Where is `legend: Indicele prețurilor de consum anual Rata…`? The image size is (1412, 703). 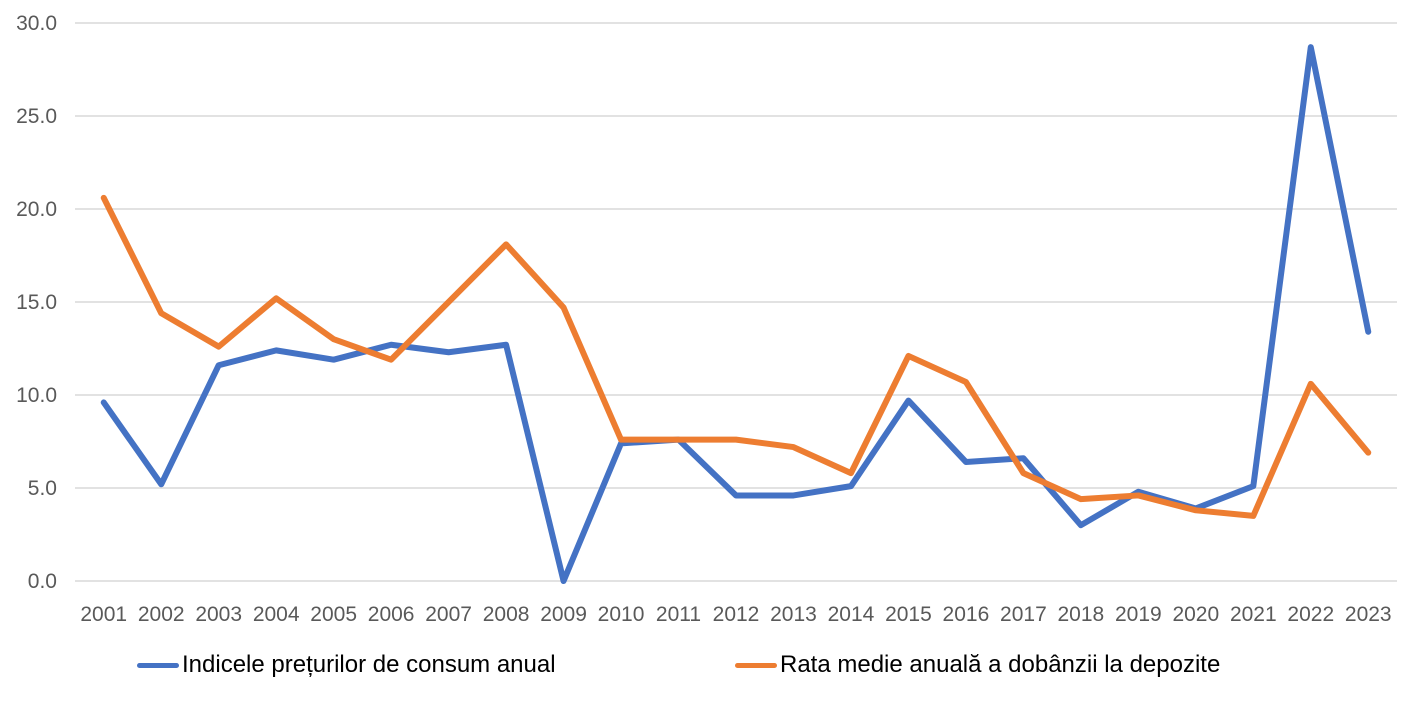
legend: Indicele prețurilor de consum anual Rata… is located at coordinates (706, 665).